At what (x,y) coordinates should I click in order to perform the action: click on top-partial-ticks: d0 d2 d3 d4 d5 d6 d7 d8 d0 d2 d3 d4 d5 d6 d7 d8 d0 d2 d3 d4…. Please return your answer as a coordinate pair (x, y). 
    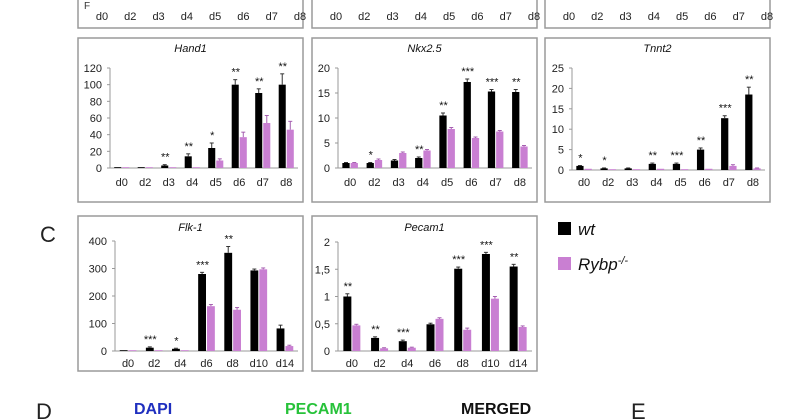
    Looking at the image, I should click on (434, 17).